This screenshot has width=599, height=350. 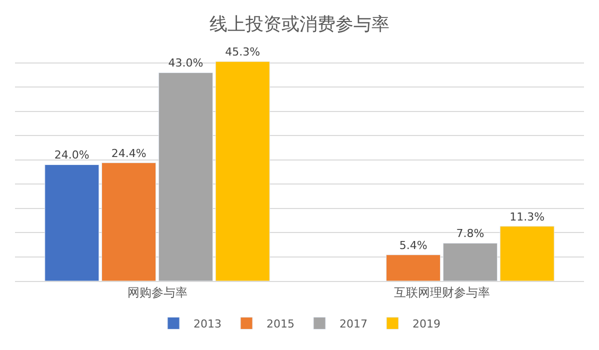 I want to click on data-label: 11.3%, so click(x=527, y=217).